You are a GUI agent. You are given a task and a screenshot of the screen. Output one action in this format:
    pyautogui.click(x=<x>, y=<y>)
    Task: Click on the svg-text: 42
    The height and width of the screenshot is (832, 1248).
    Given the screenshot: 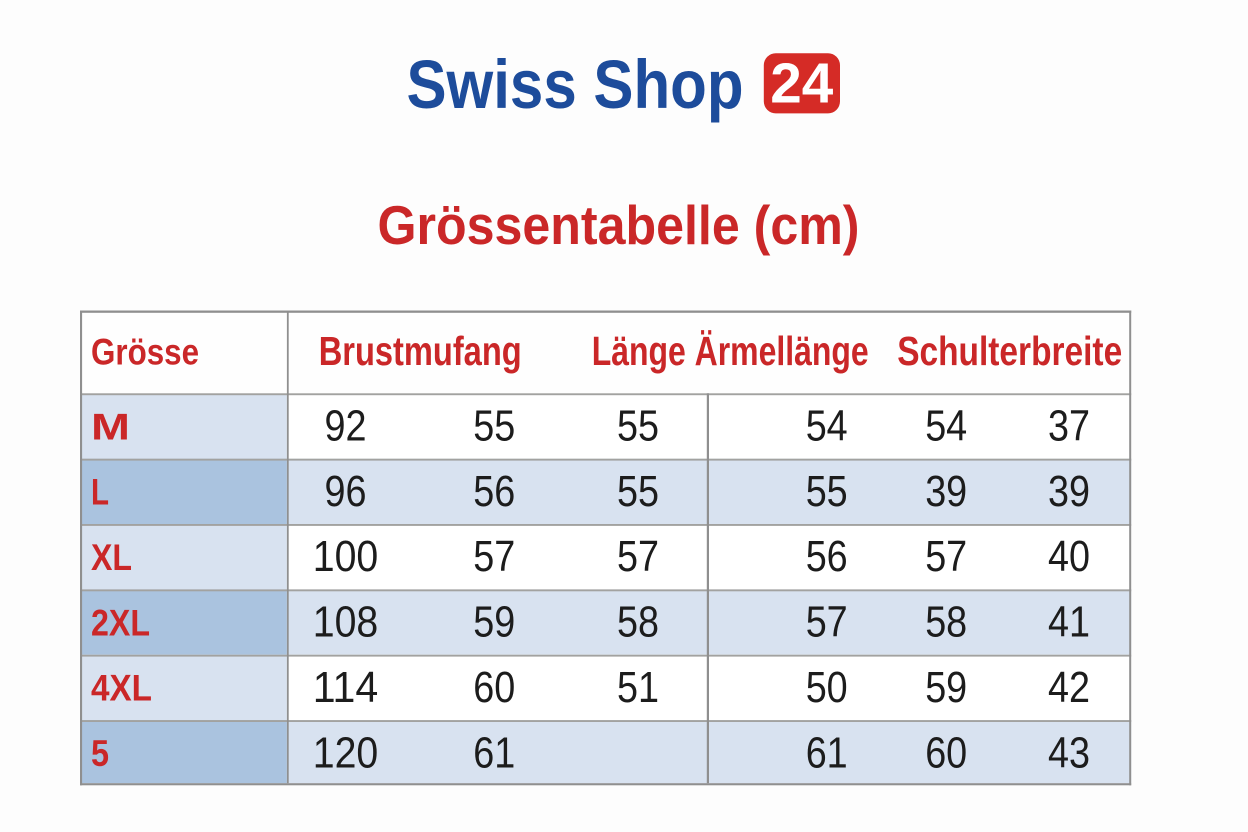 What is the action you would take?
    pyautogui.click(x=1069, y=687)
    